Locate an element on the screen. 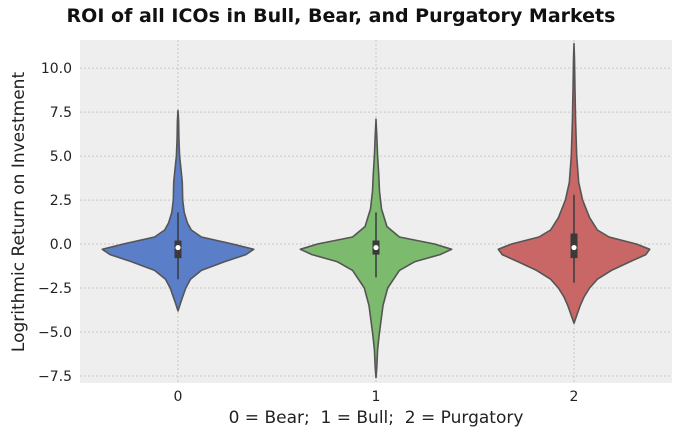 The width and height of the screenshot is (682, 441). y-tick-label: 7.5 is located at coordinates (61, 113).